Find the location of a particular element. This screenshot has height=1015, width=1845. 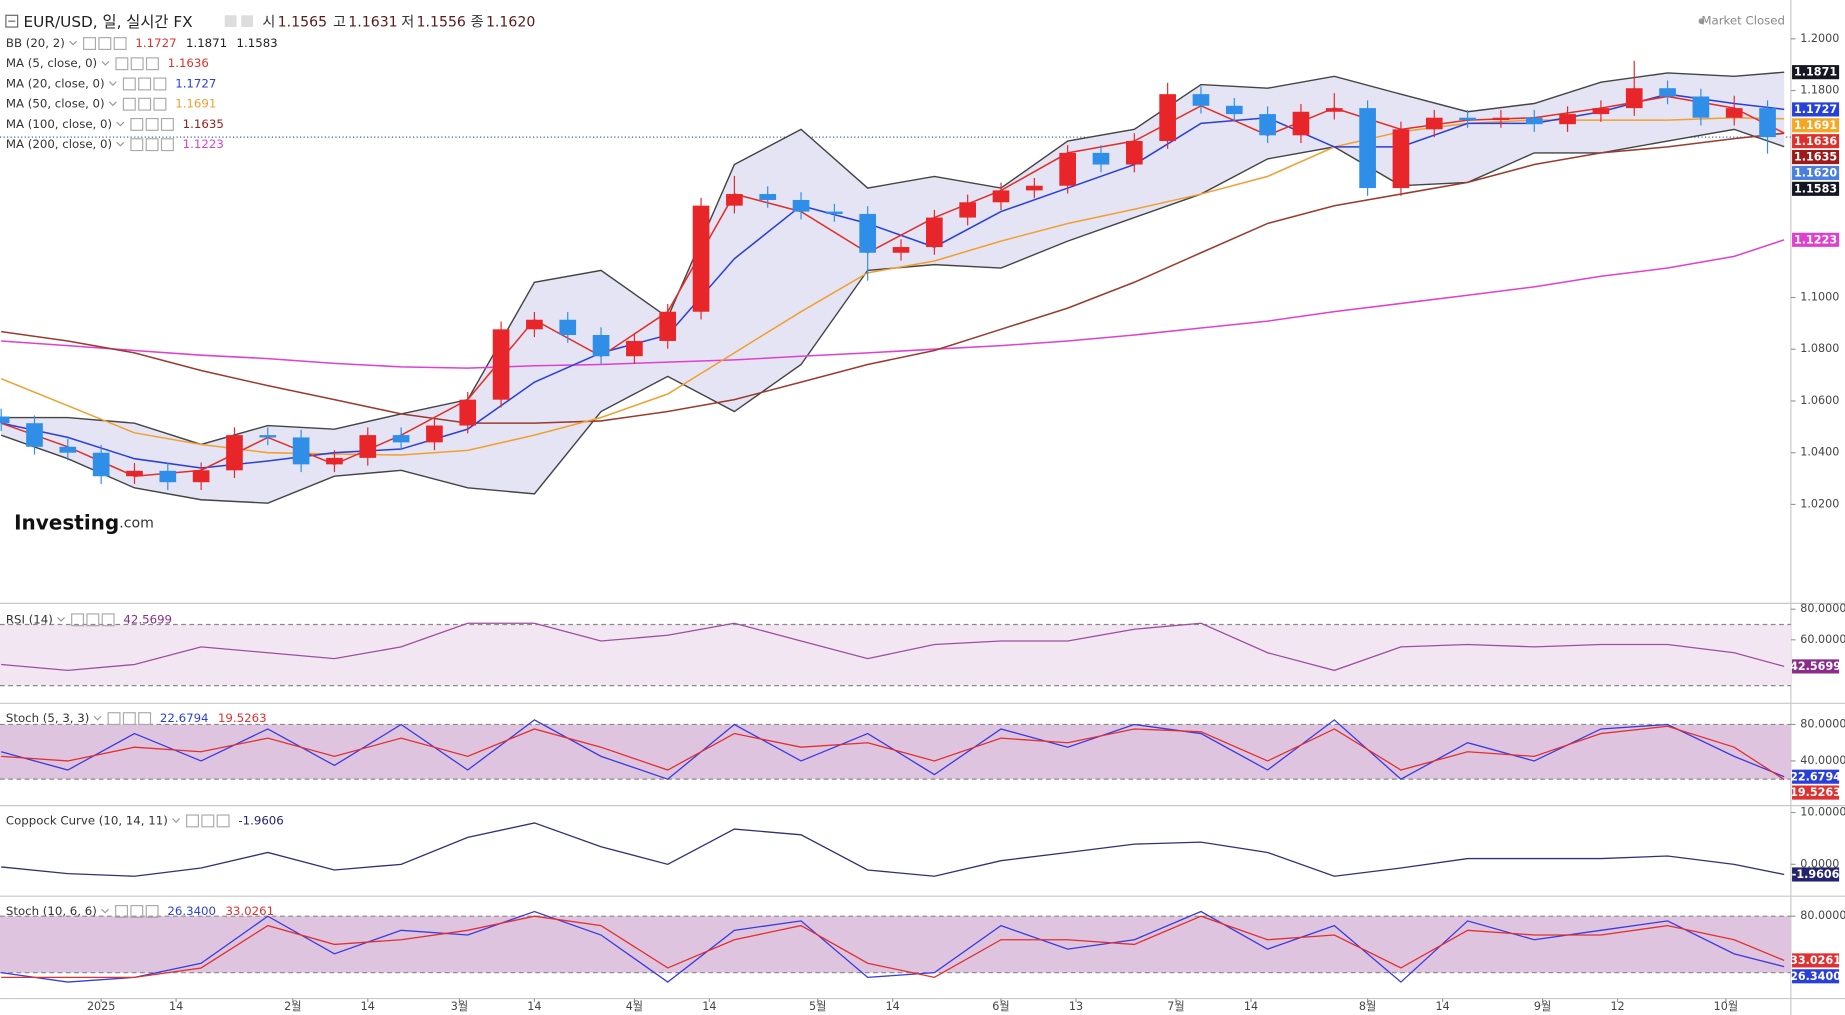

ma-line is located at coordinates (893, 304).